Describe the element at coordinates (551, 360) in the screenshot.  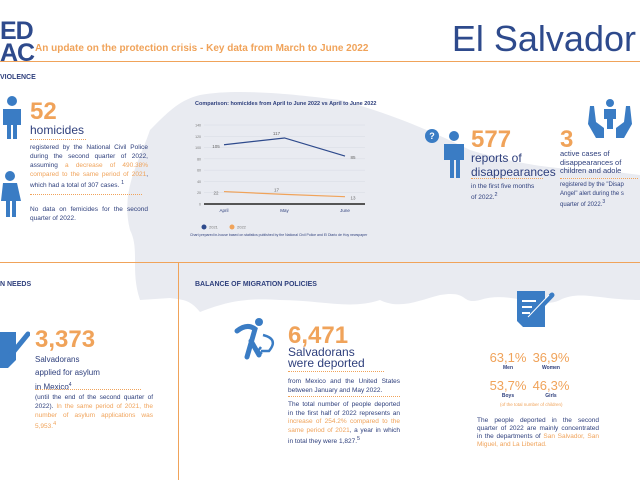
I see `stat-women: 36,9% Women` at that location.